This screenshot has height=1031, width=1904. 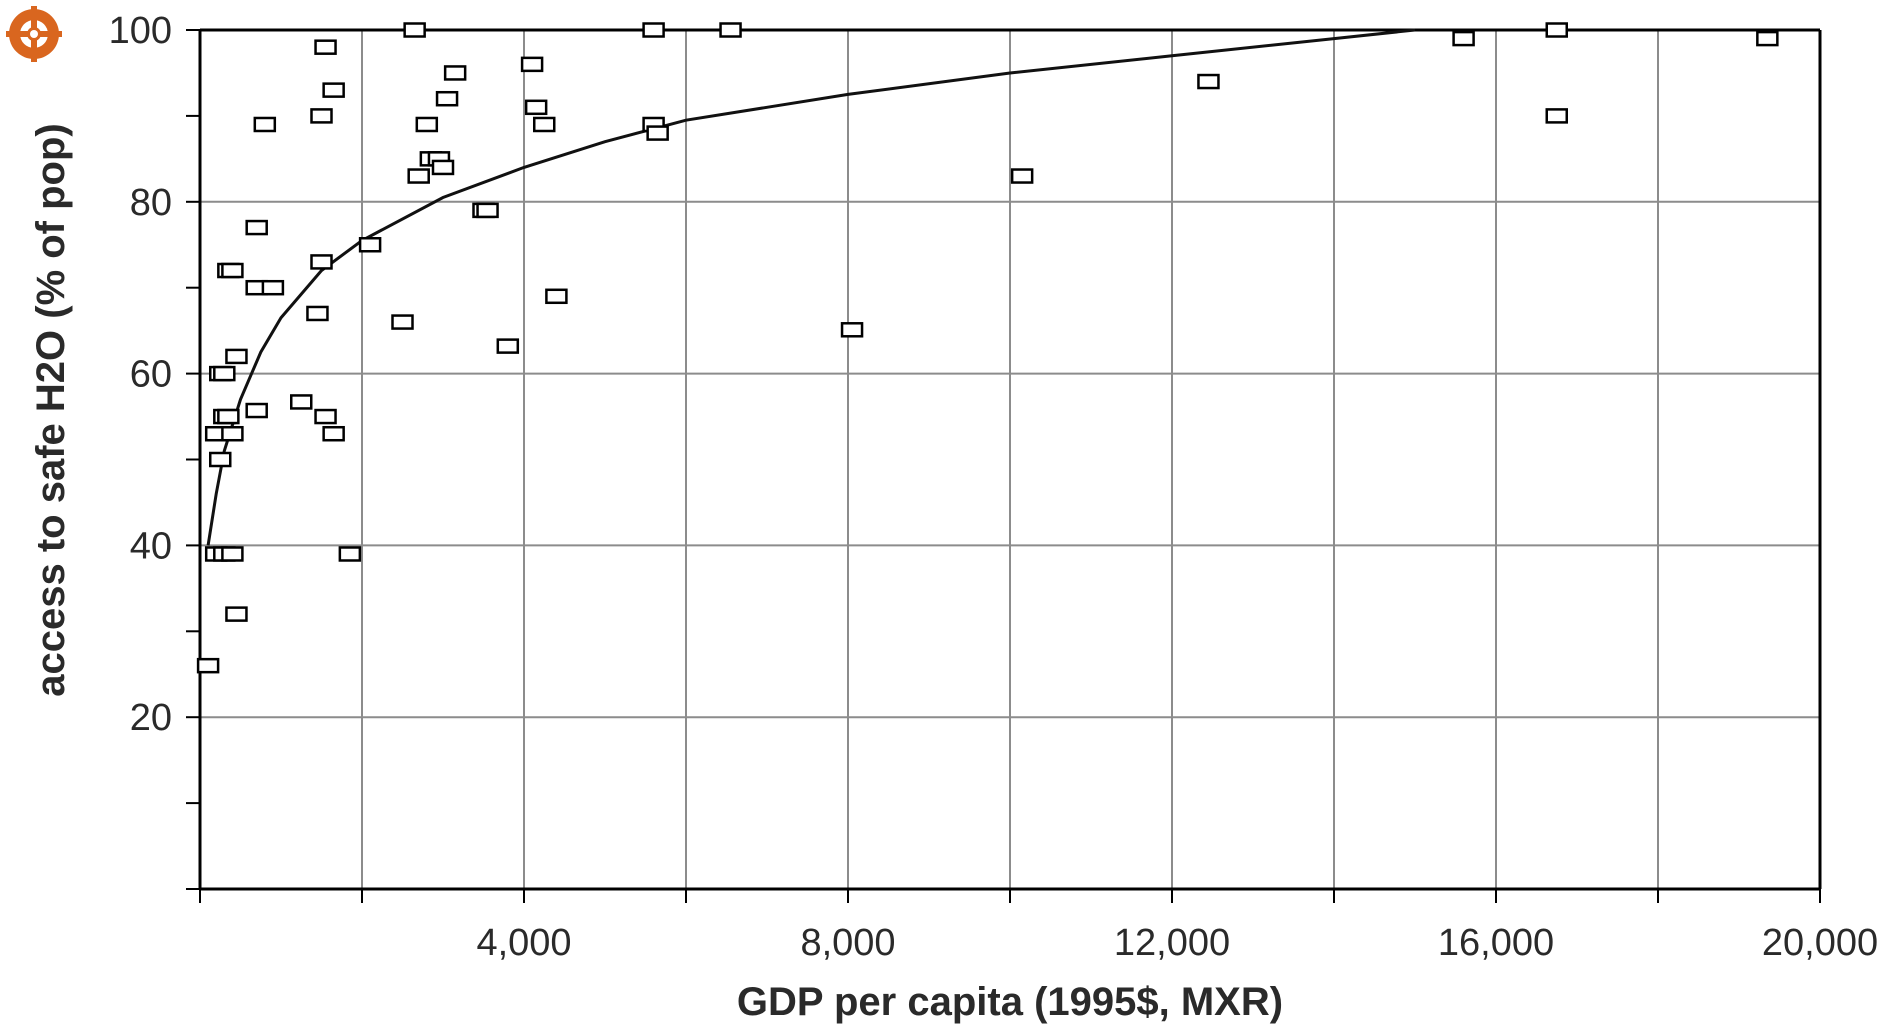 What do you see at coordinates (151, 375) in the screenshot?
I see `y-tick-label: 60` at bounding box center [151, 375].